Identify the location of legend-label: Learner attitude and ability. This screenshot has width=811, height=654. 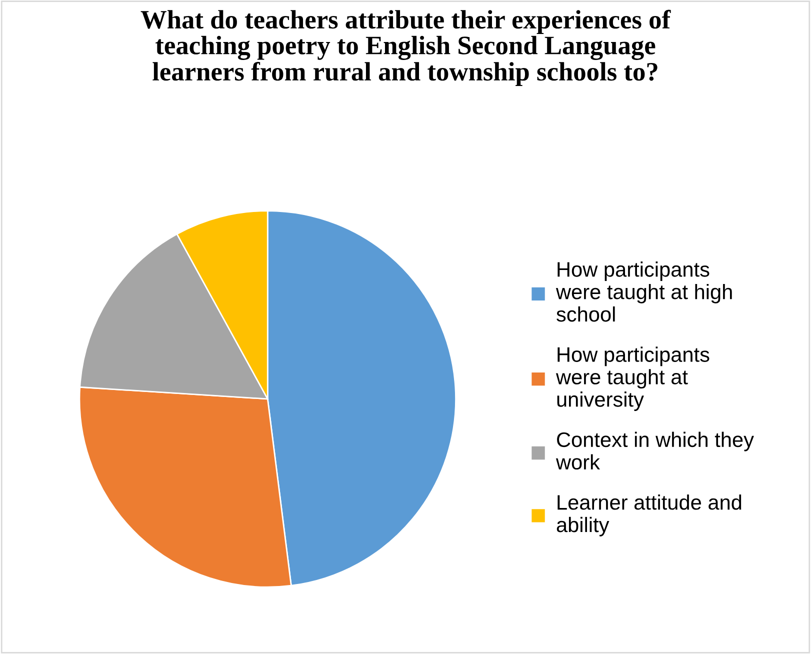
(649, 515).